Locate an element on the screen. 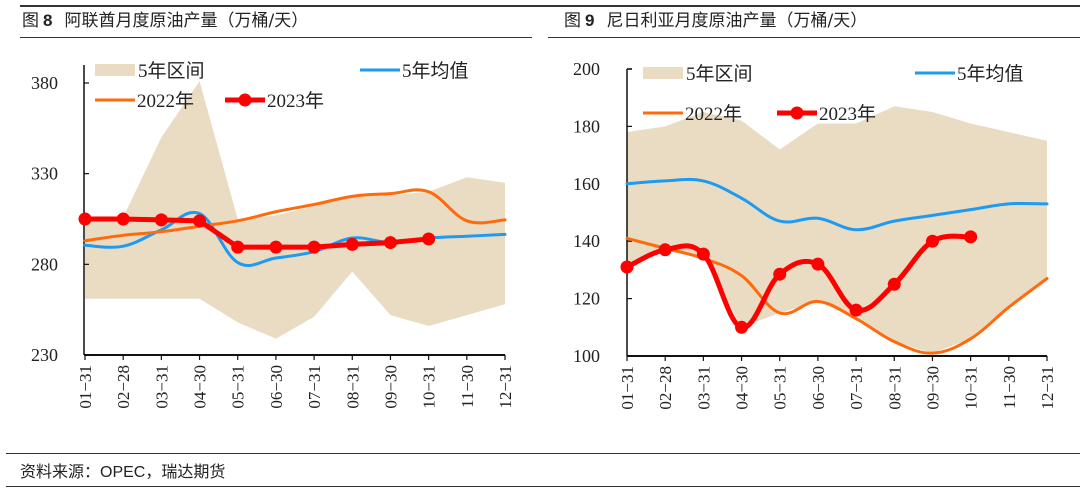  footer-rule-bottom is located at coordinates (543, 486).